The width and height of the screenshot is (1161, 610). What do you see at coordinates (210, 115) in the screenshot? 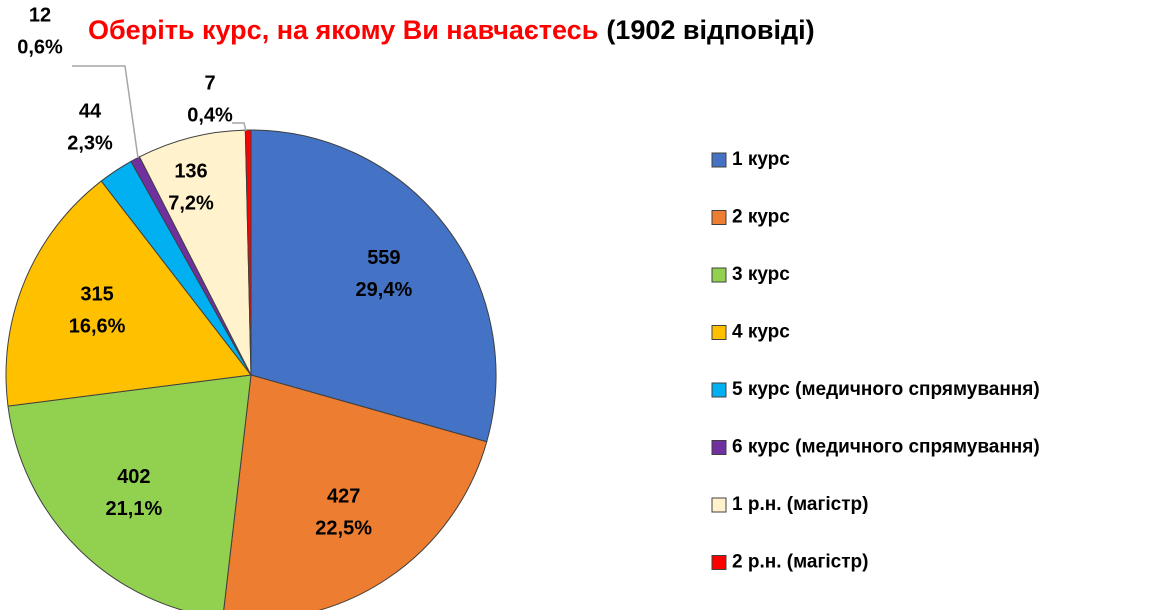
I see `data-label-share: 0,4%` at bounding box center [210, 115].